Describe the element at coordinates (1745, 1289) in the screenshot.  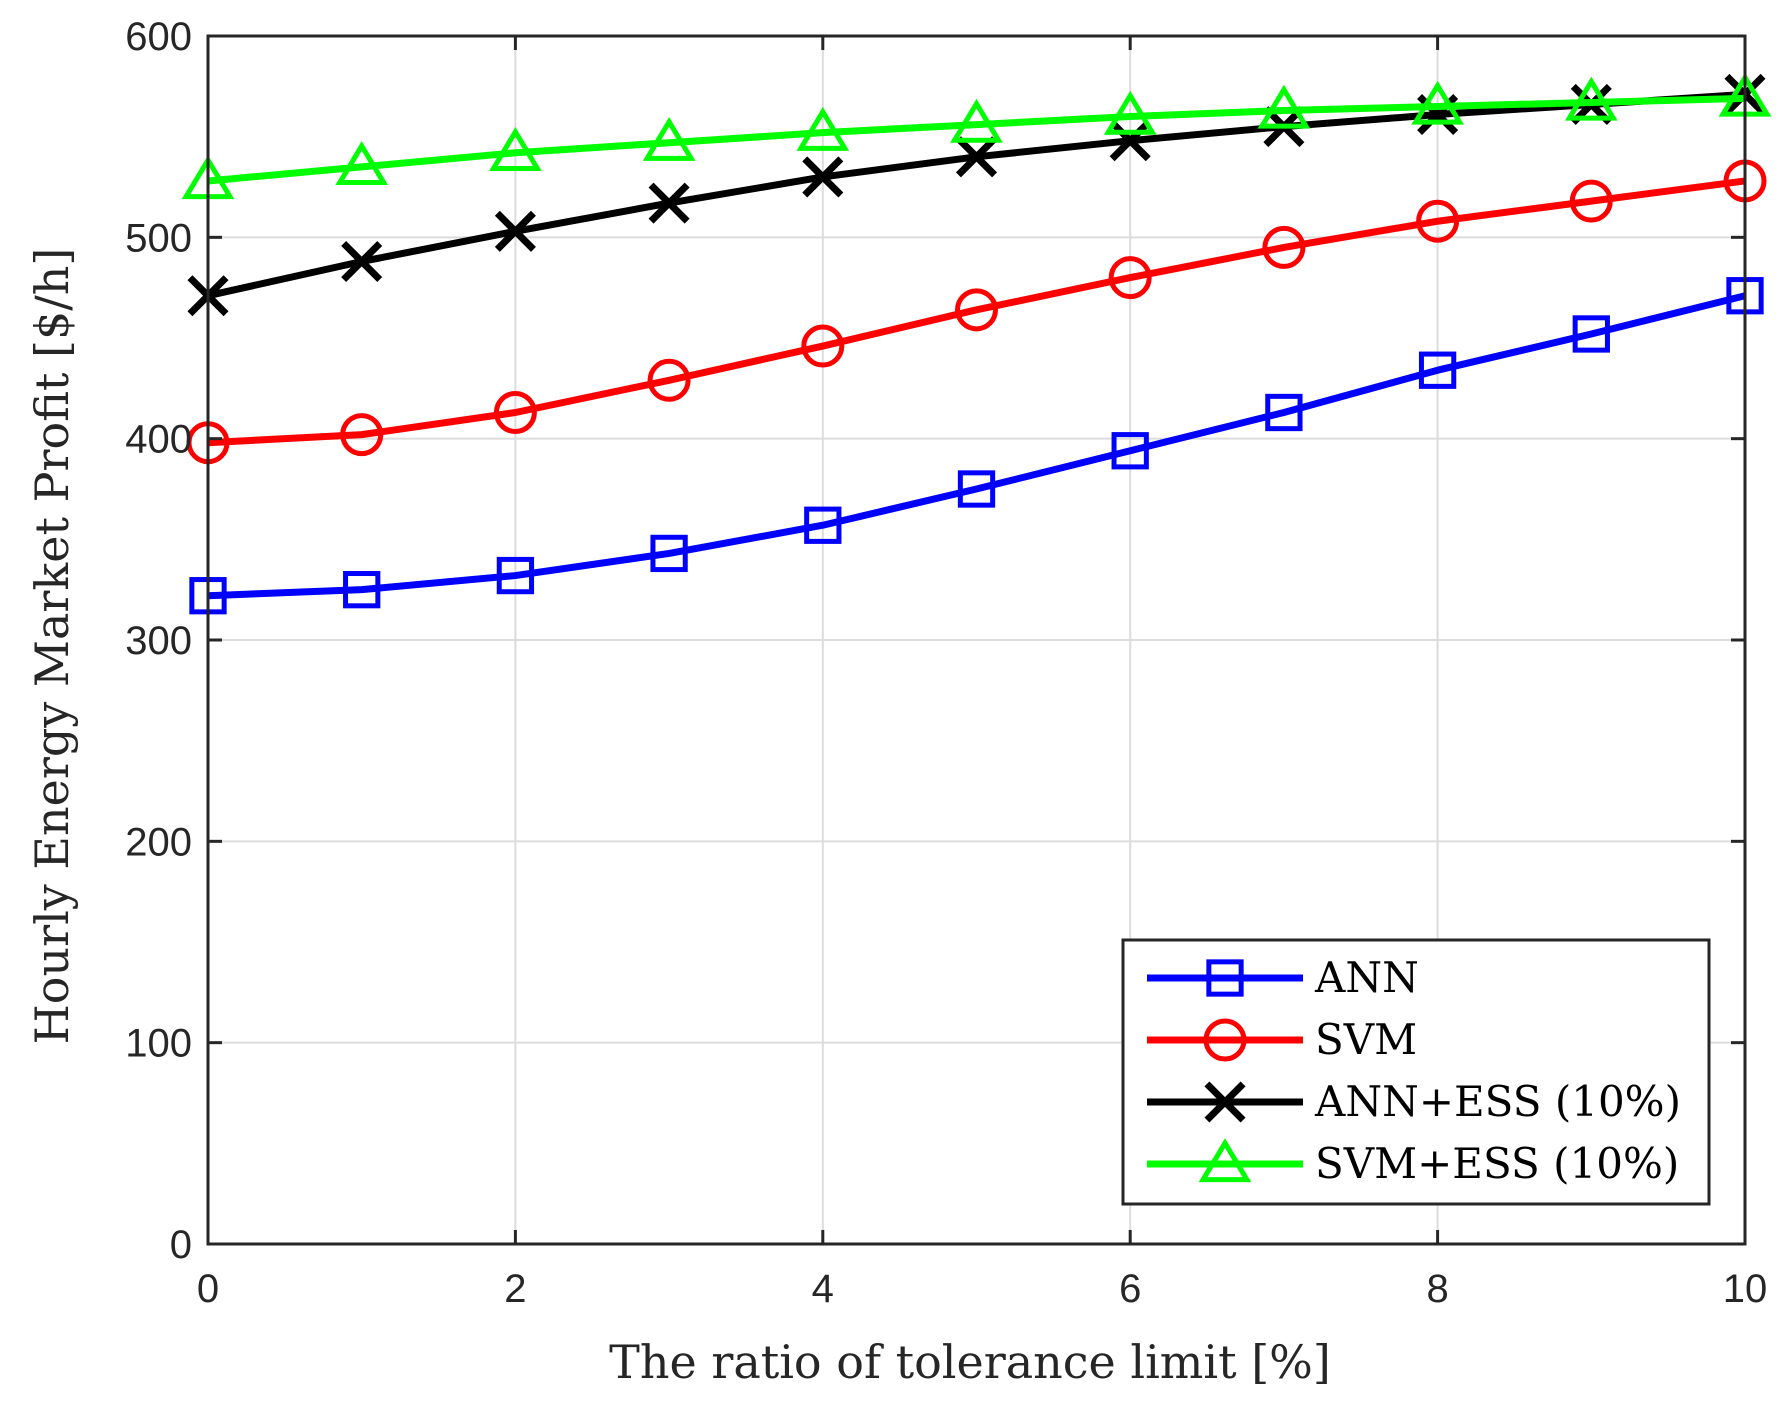
I see `x-tick-label: 10` at that location.